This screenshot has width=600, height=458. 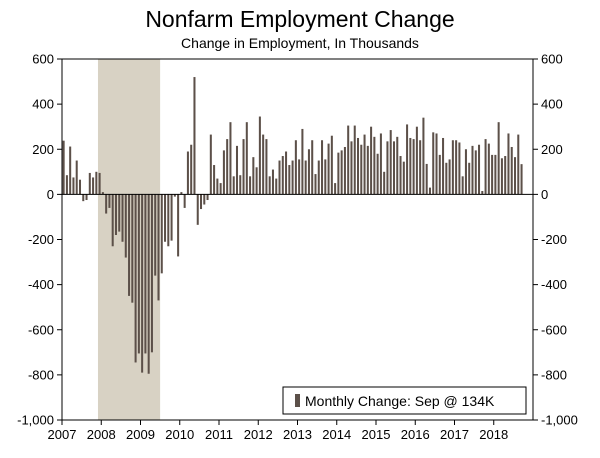 What do you see at coordinates (50, 194) in the screenshot?
I see `y-tick-label-left: 0` at bounding box center [50, 194].